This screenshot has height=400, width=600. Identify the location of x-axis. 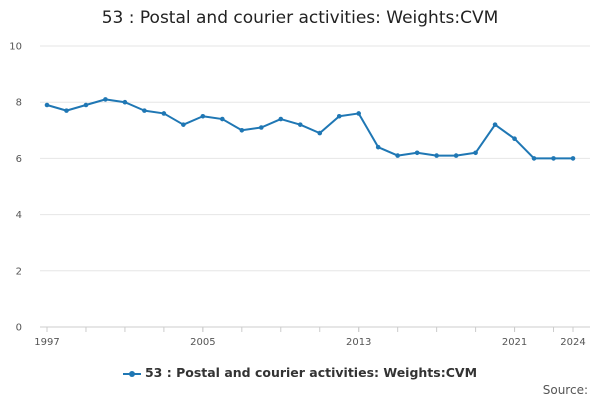
(315, 329).